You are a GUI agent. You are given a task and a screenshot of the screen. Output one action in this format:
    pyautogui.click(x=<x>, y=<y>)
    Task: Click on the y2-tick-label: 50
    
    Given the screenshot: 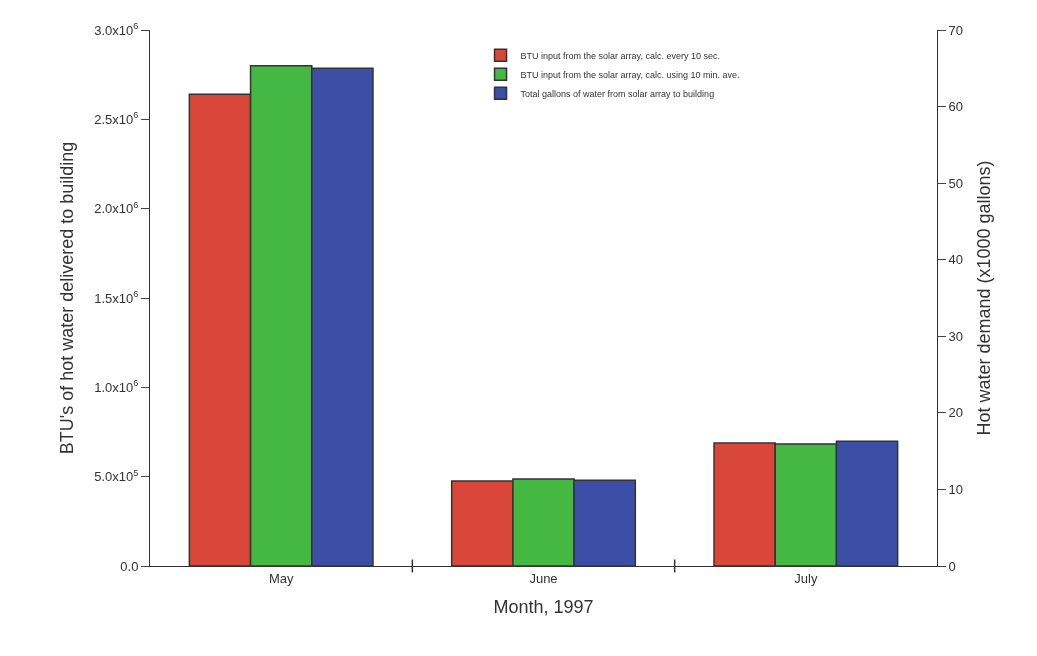 What is the action you would take?
    pyautogui.click(x=956, y=183)
    